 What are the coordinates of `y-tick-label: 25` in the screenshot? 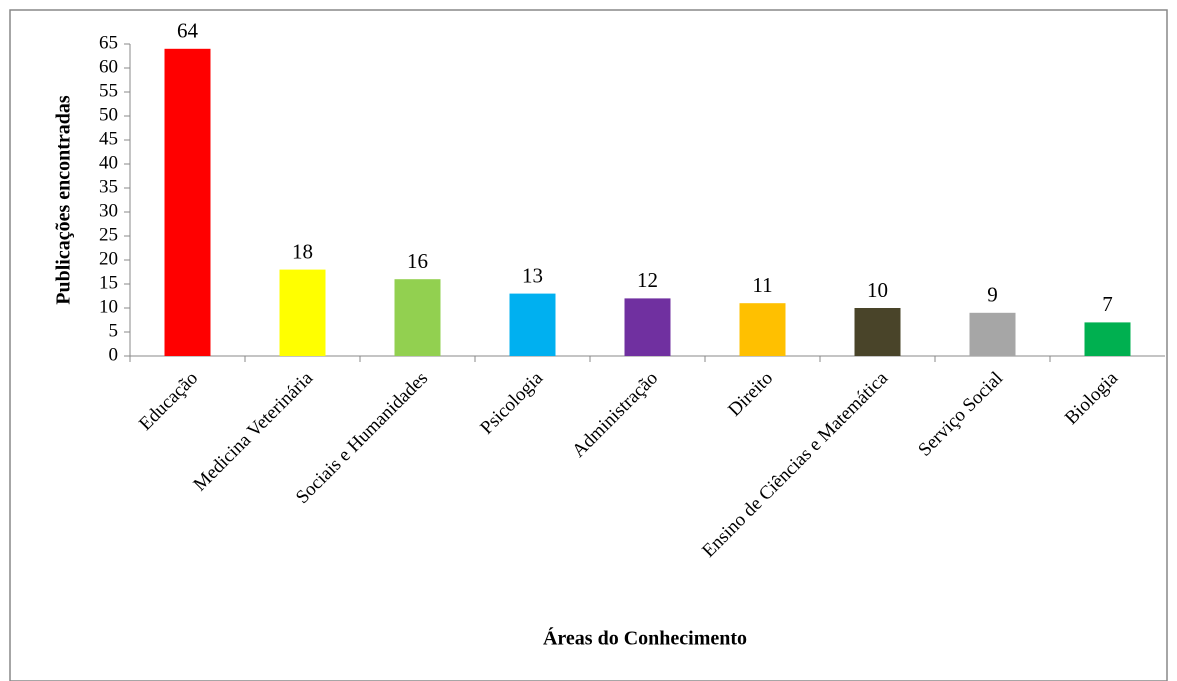 It's located at (108, 234).